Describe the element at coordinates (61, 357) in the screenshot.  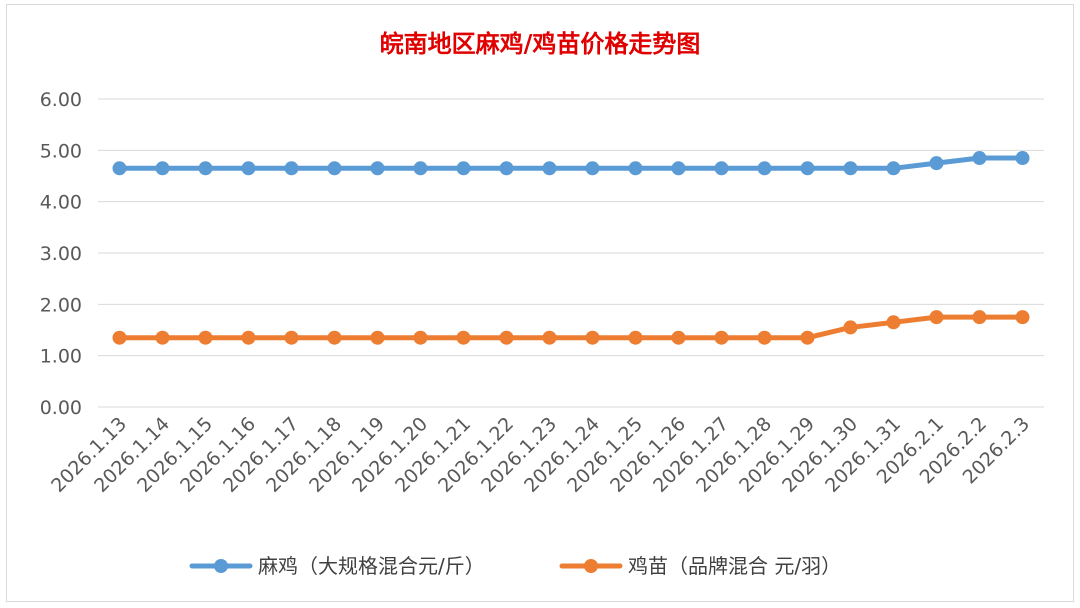
I see `y-tick-label: 1.00` at that location.